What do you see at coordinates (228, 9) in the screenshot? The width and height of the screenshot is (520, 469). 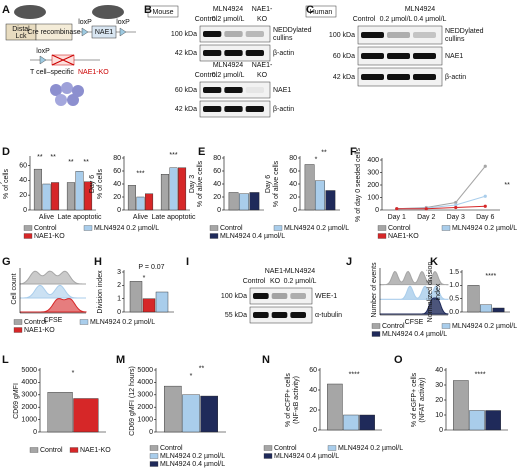 I see `lane-header: MLN4924` at bounding box center [228, 9].